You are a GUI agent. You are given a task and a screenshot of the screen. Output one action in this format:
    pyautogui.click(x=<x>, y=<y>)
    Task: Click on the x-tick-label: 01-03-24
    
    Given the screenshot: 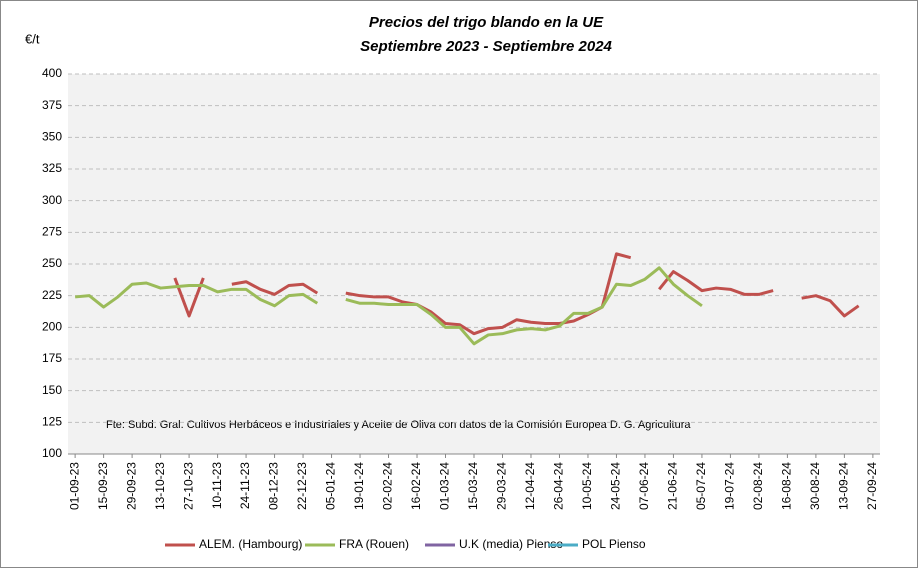 What is the action you would take?
    pyautogui.click(x=445, y=486)
    